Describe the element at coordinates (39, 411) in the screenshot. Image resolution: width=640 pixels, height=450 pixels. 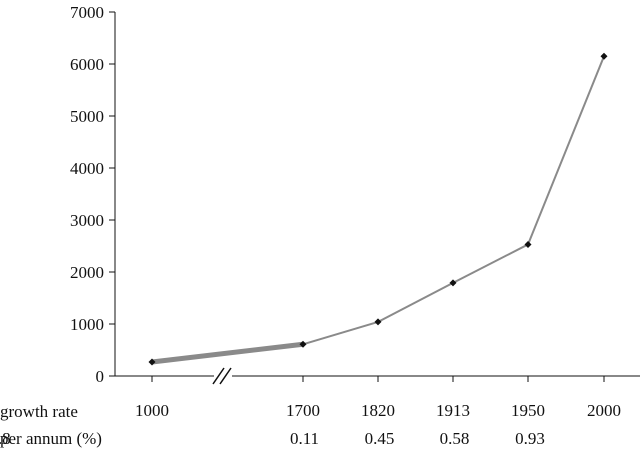
I see `growth-rate-label: growth rate` at that location.